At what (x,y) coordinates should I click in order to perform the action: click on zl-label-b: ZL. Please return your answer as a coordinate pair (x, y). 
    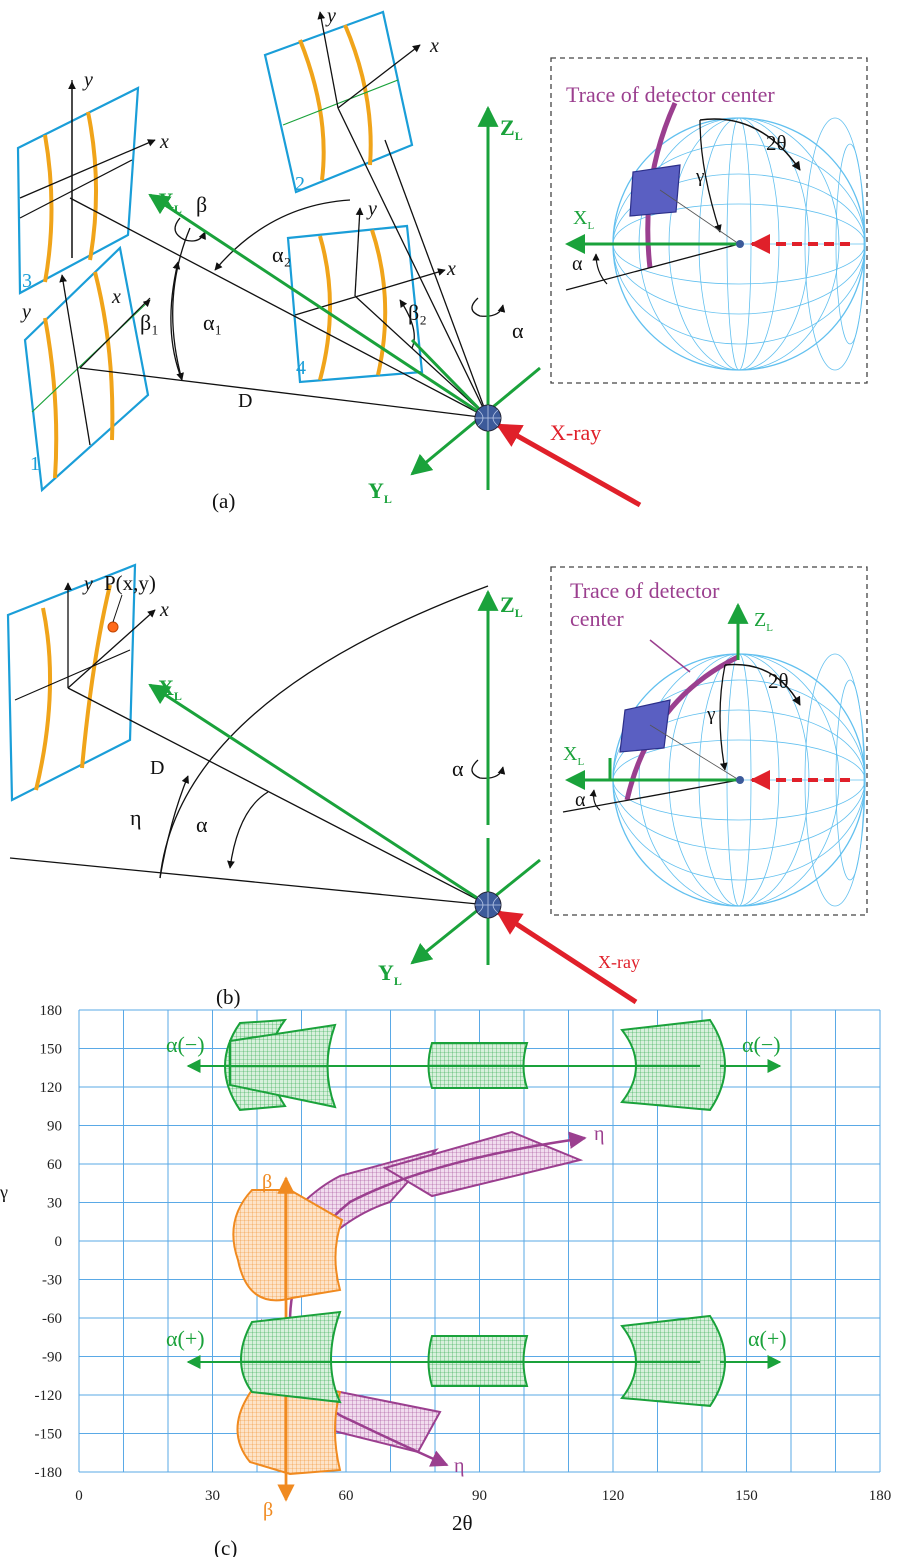
    Looking at the image, I should click on (511, 606).